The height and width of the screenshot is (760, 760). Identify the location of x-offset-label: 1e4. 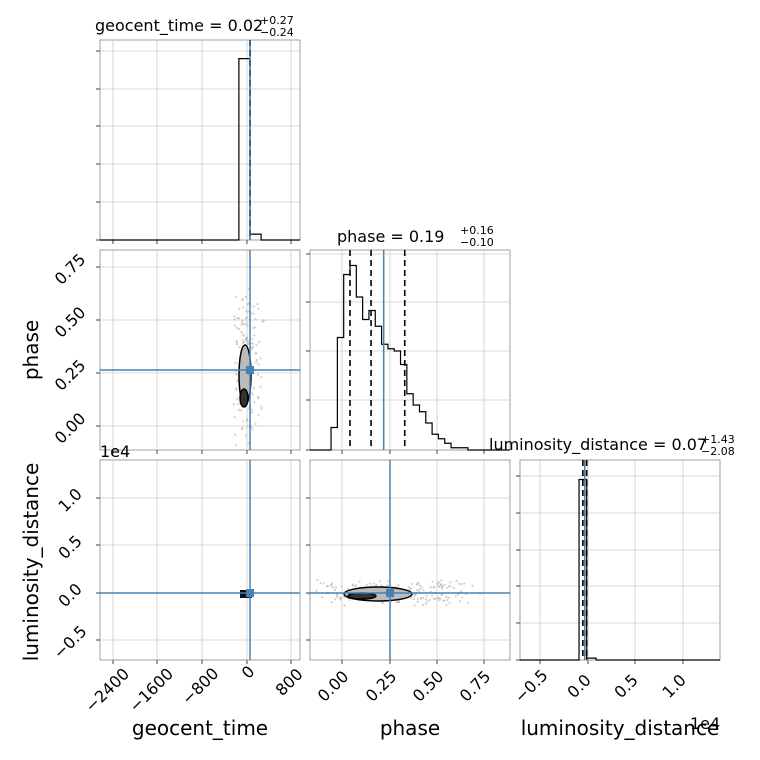
(705, 723).